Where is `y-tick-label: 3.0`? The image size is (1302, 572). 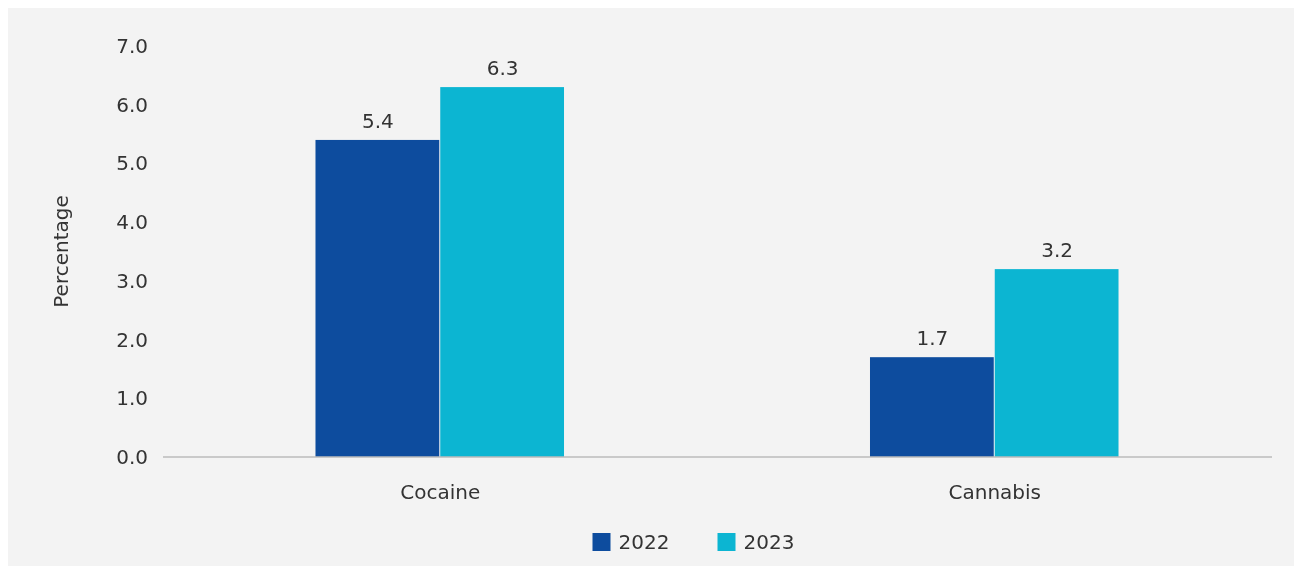 y-tick-label: 3.0 is located at coordinates (132, 280).